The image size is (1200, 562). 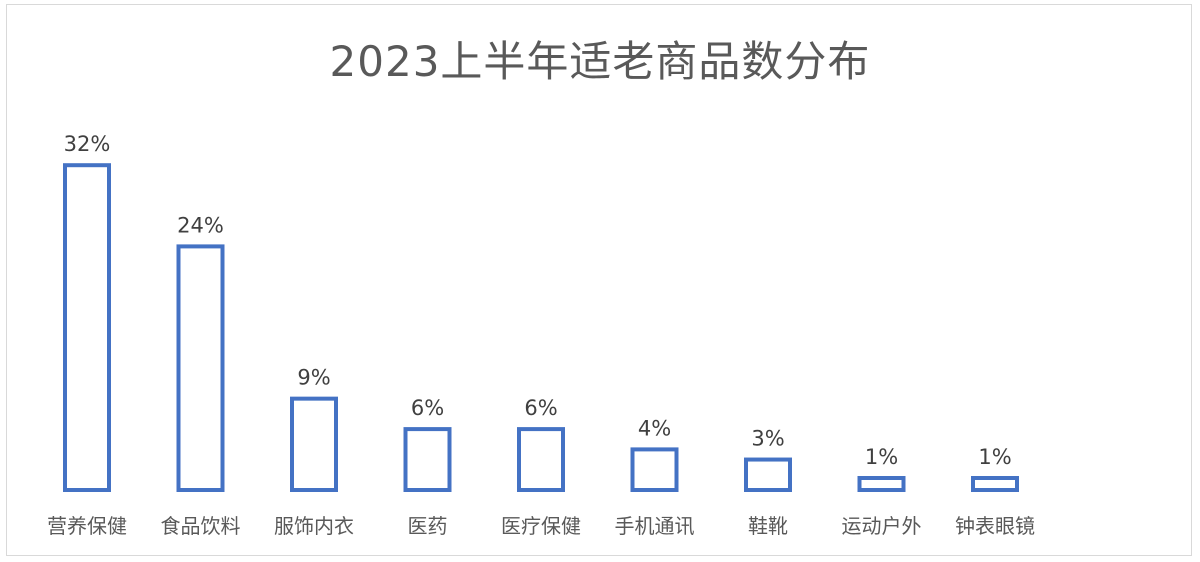 What do you see at coordinates (314, 526) in the screenshot?
I see `category-label-3: 服饰内衣` at bounding box center [314, 526].